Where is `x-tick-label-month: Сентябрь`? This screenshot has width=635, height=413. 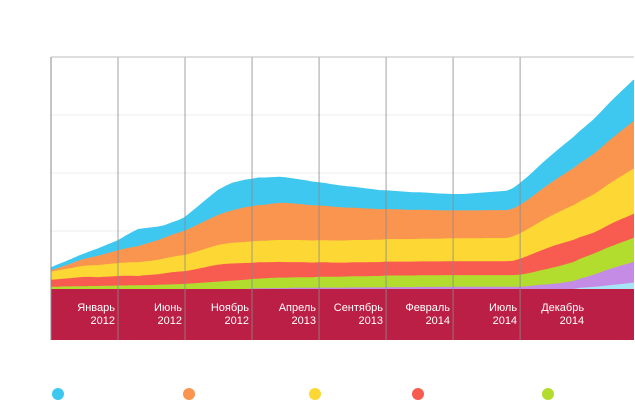 x-tick-label-month: Сентябрь is located at coordinates (359, 308).